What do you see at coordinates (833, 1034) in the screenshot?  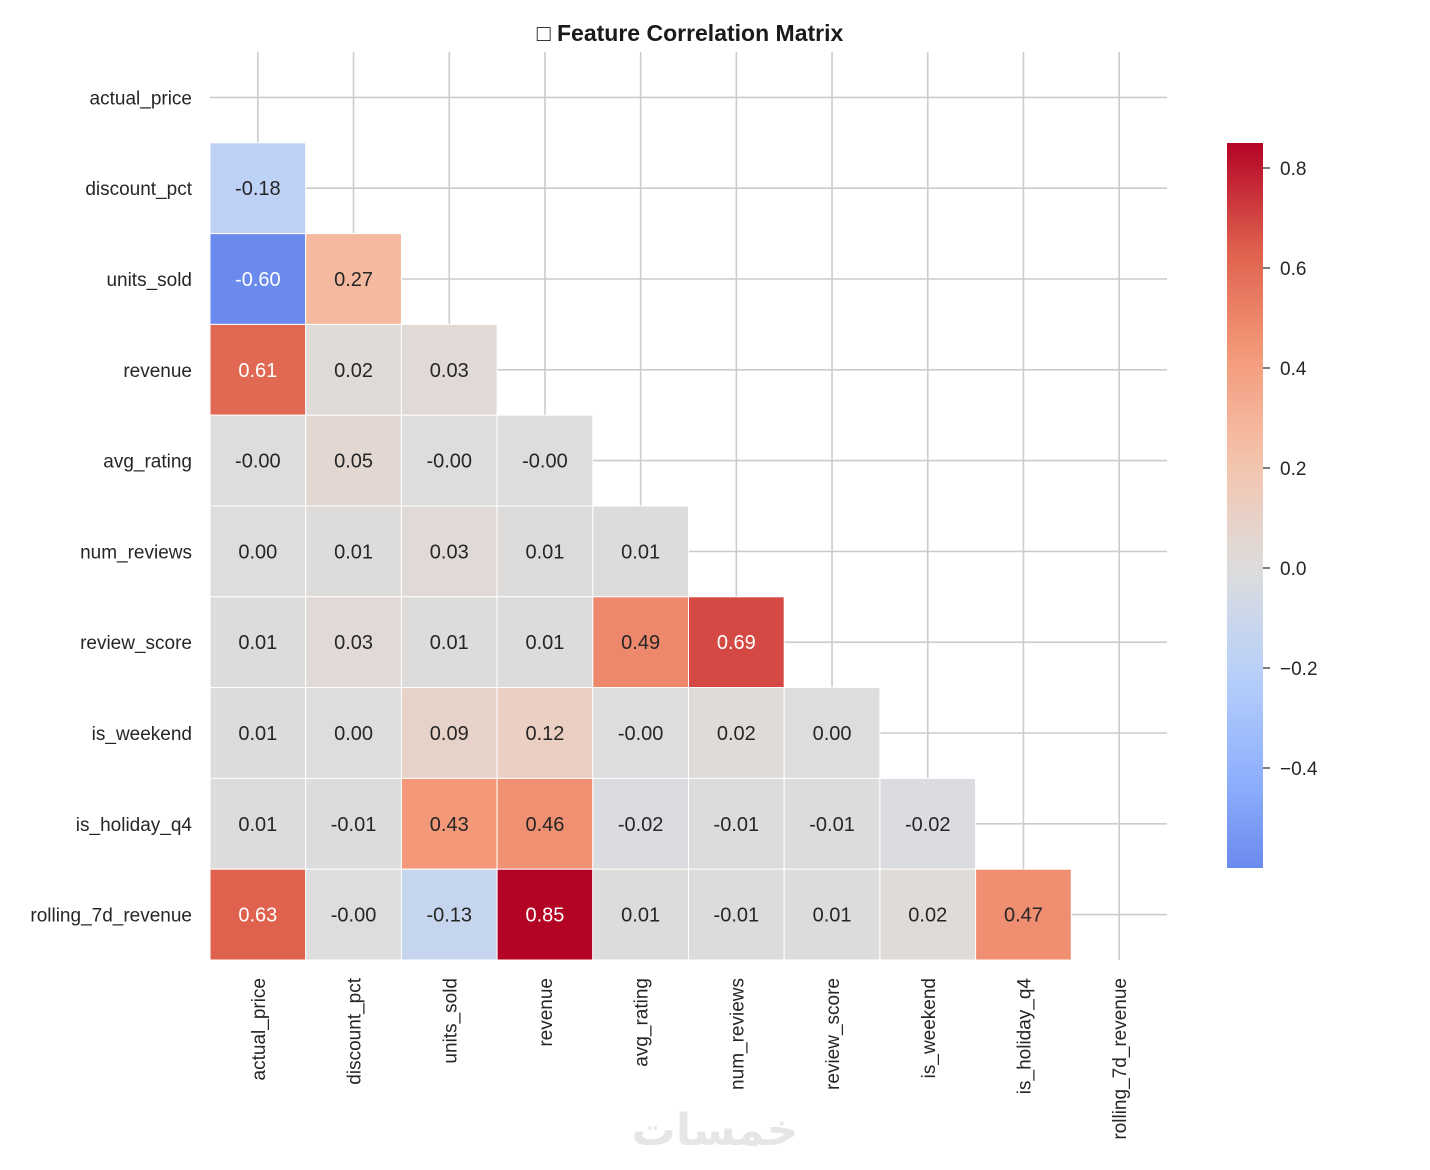 I see `x-tick-label: review_score` at bounding box center [833, 1034].